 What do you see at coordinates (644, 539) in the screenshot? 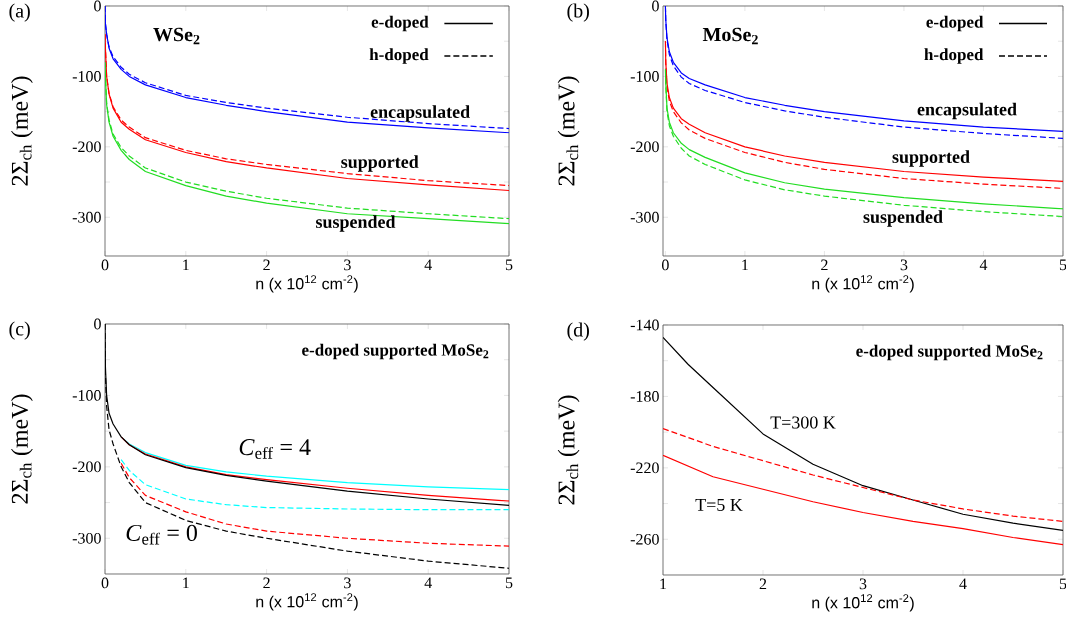
I see `y-tick-label: -260` at bounding box center [644, 539].